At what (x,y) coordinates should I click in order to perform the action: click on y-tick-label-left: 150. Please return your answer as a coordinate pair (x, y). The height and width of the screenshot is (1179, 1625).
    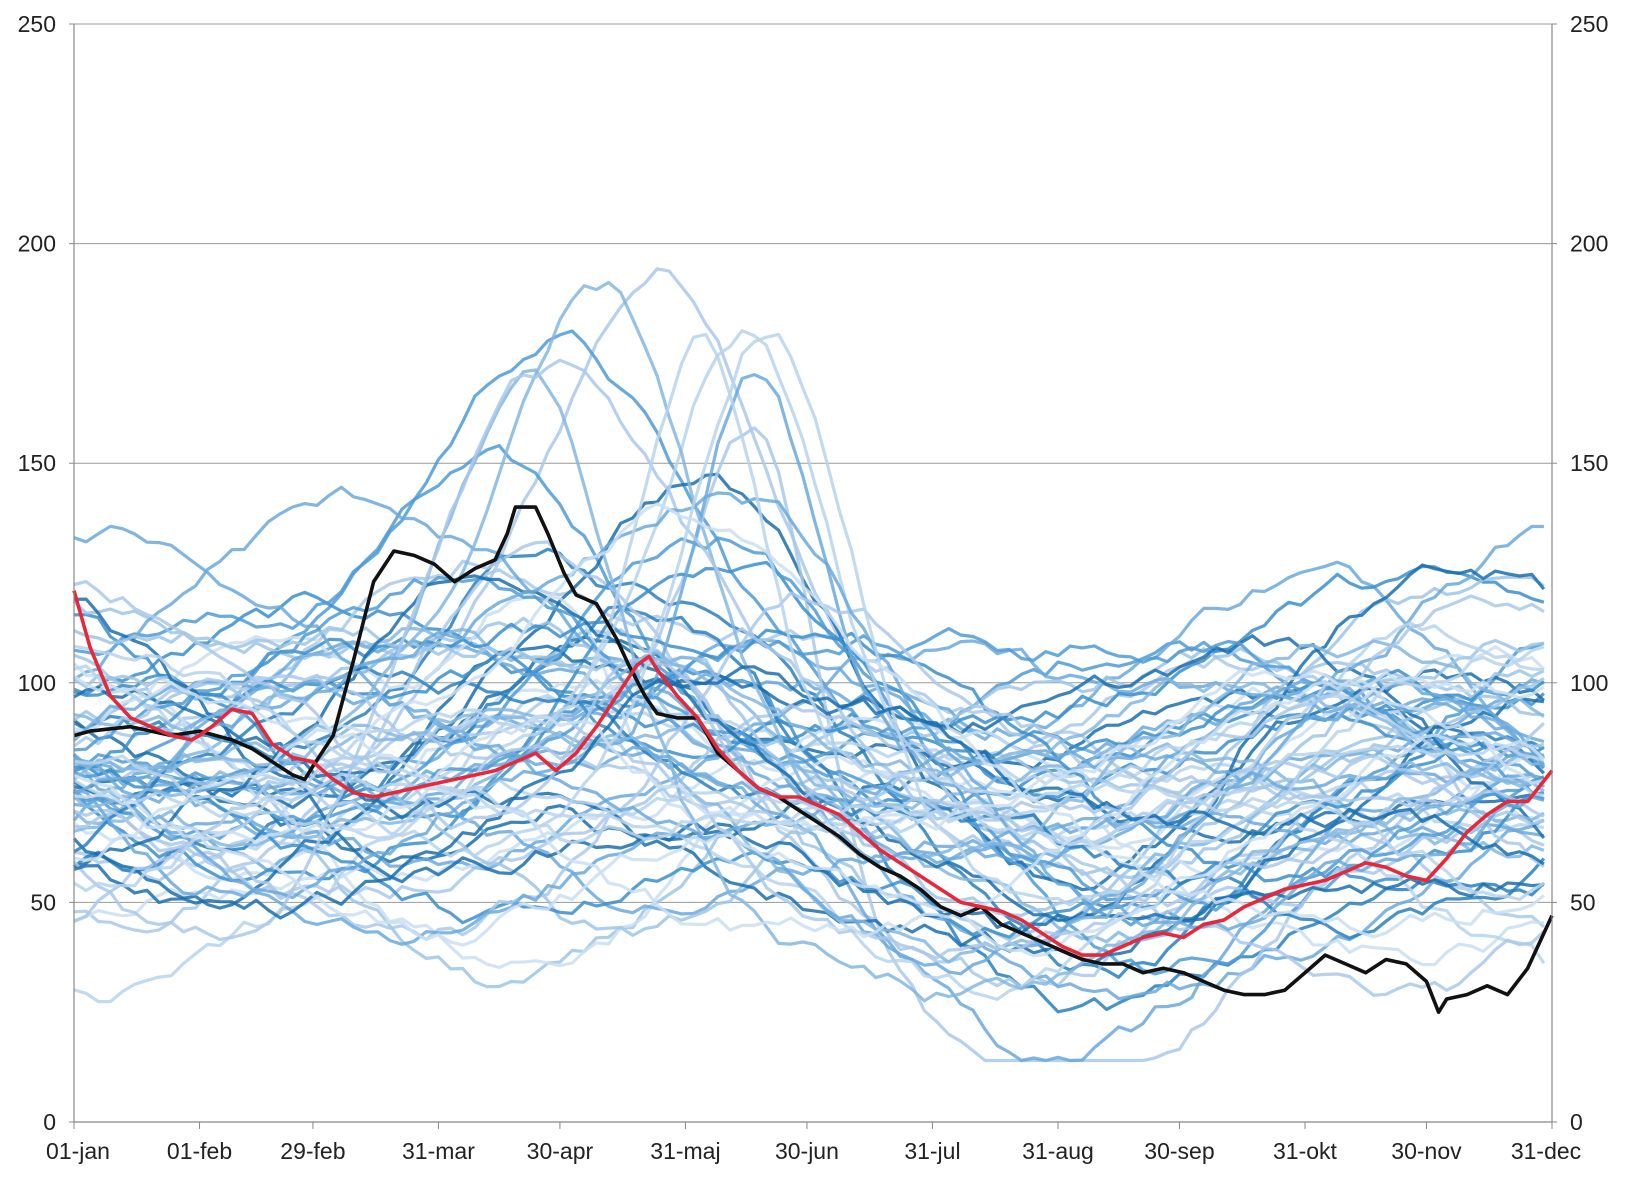
    Looking at the image, I should click on (37, 463).